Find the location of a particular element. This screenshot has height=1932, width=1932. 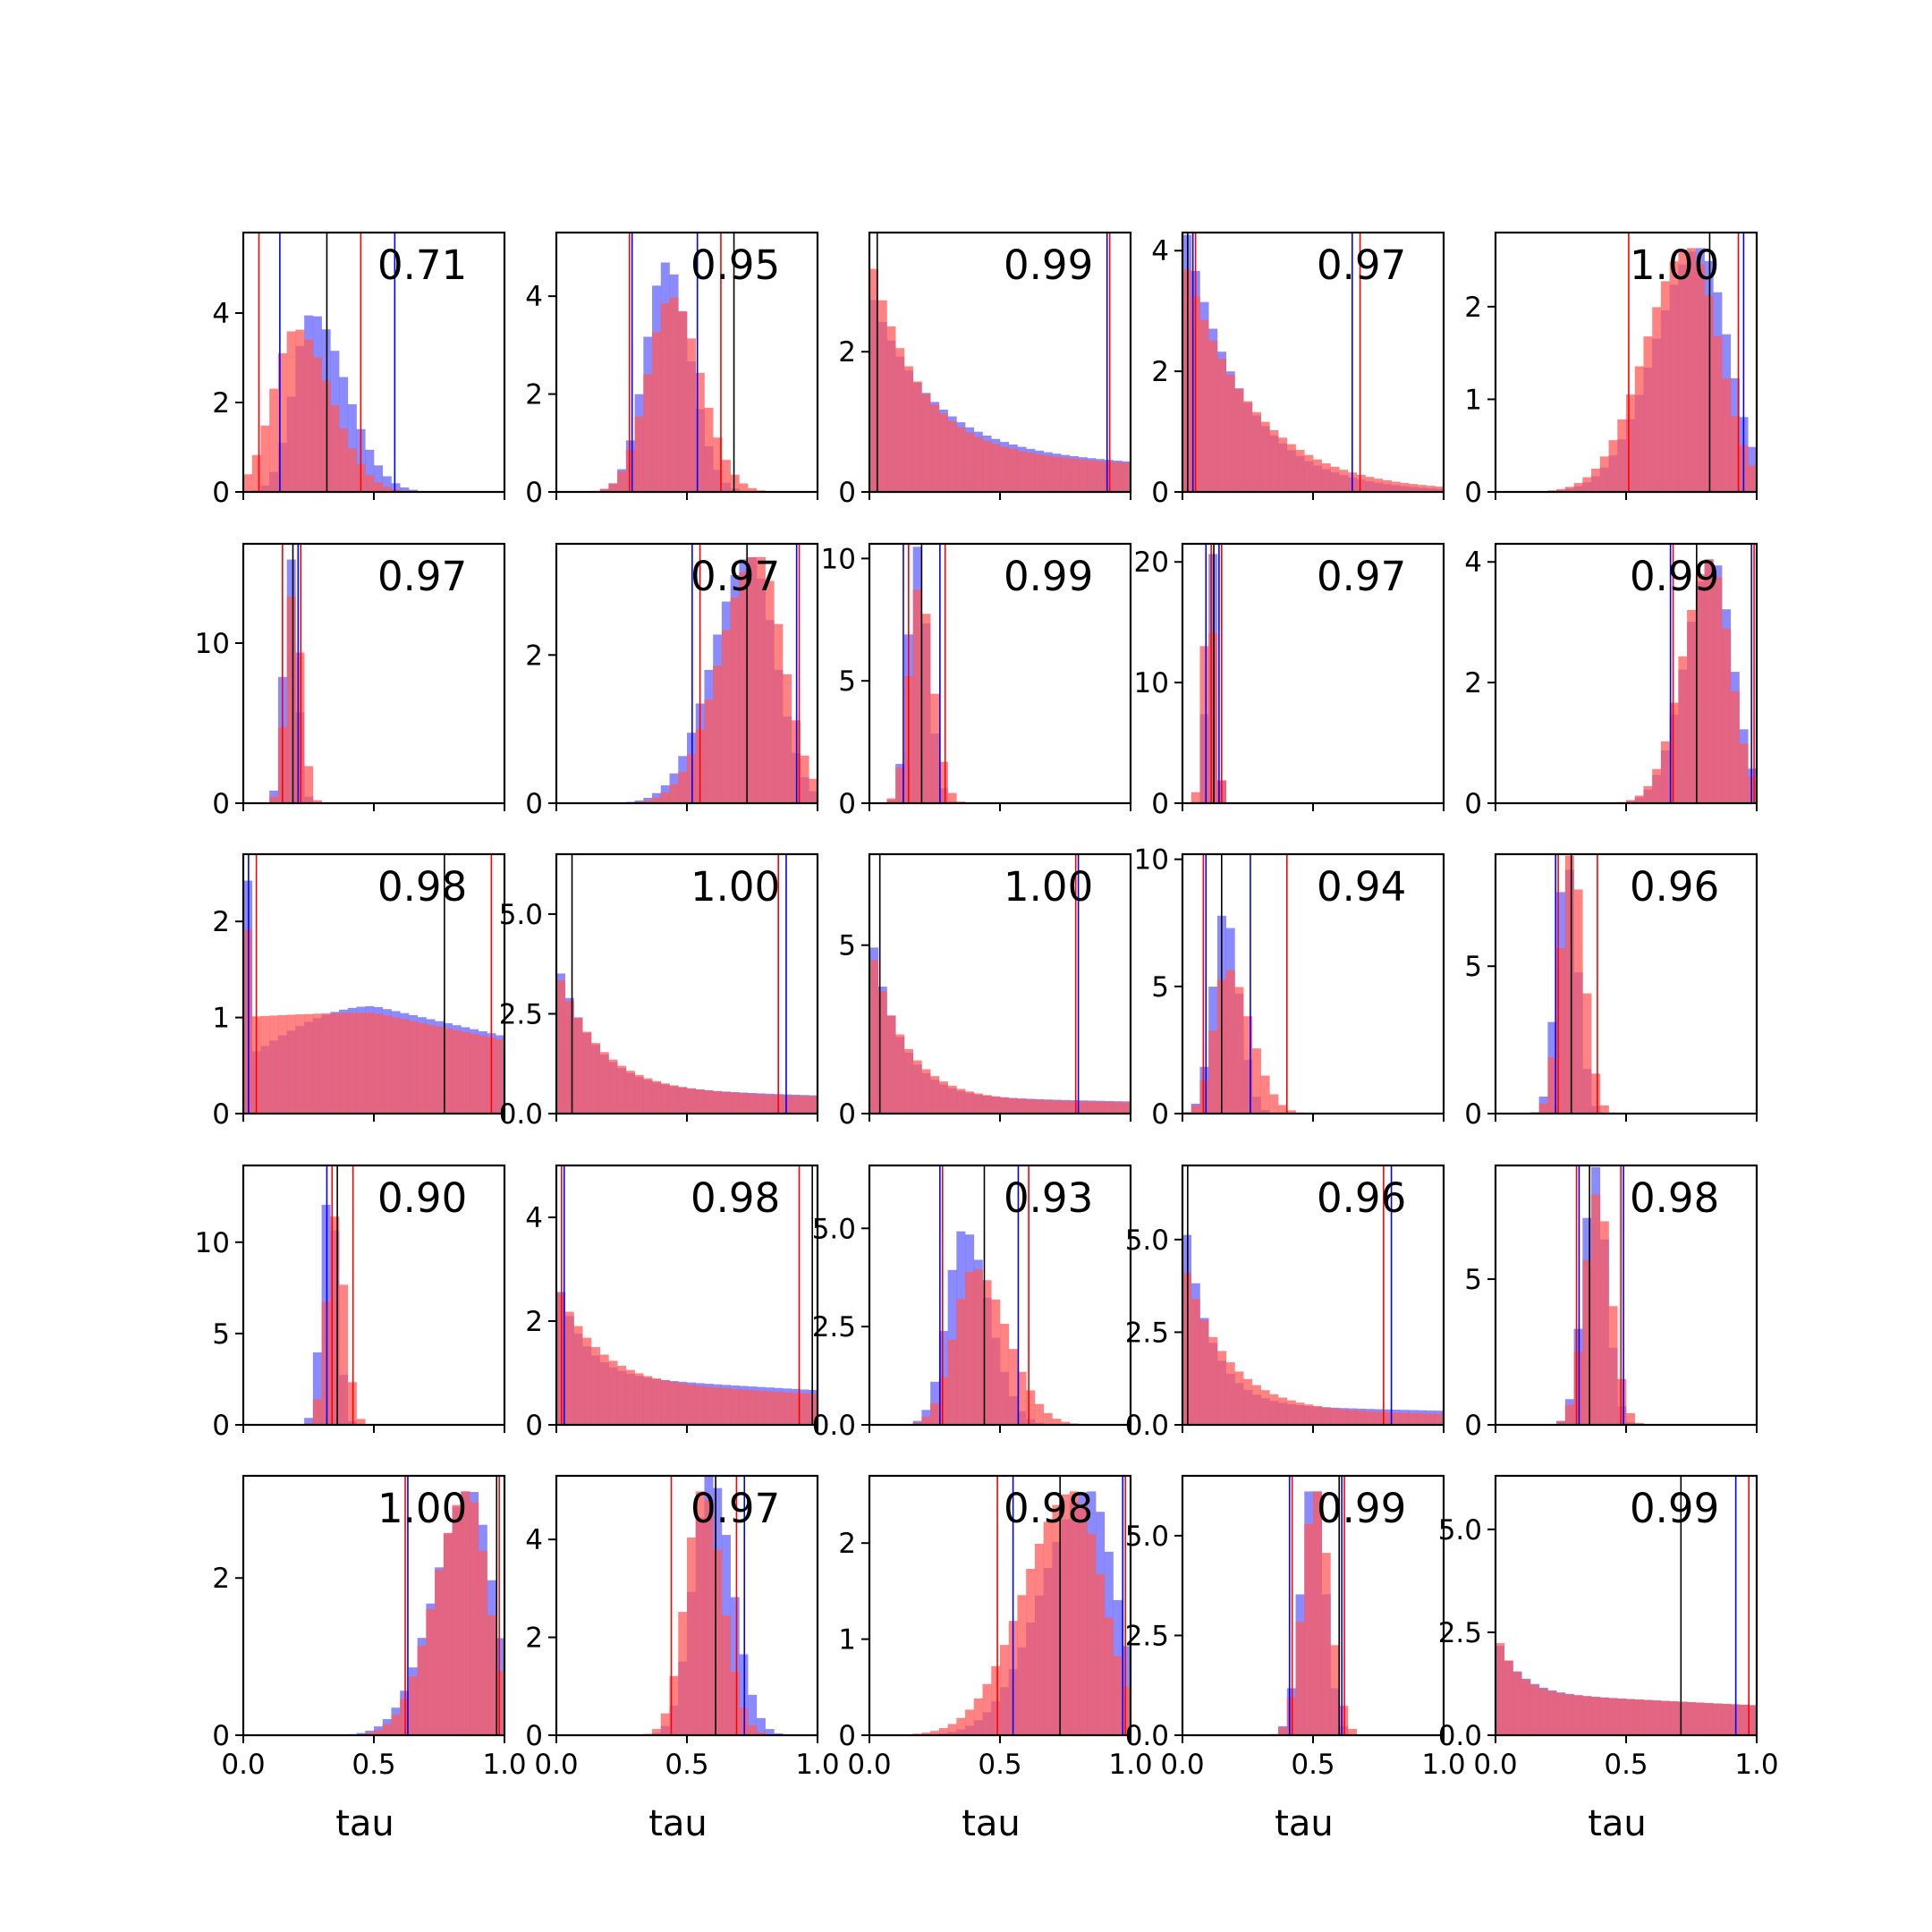

panel-1-5: 0 1 2 1.00 is located at coordinates (1611, 370).